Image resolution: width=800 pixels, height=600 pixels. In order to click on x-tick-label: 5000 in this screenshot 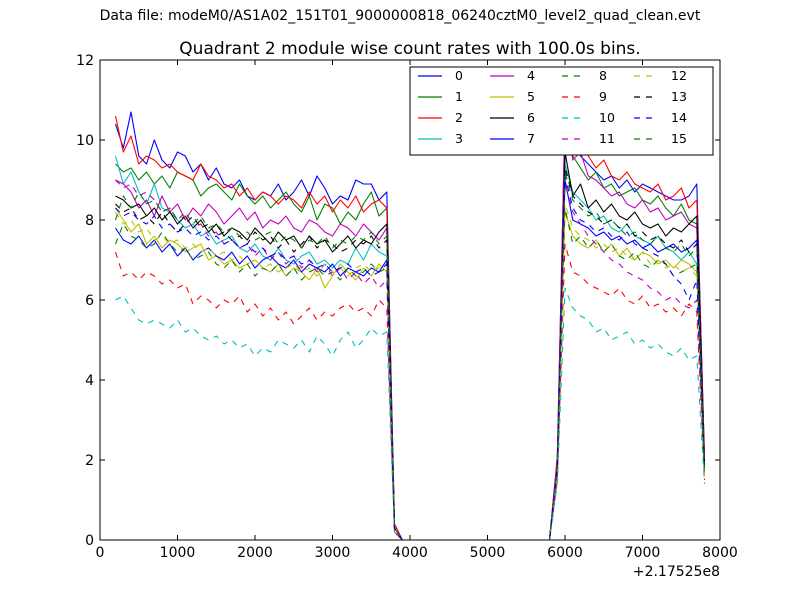, I will do `click(488, 553)`.